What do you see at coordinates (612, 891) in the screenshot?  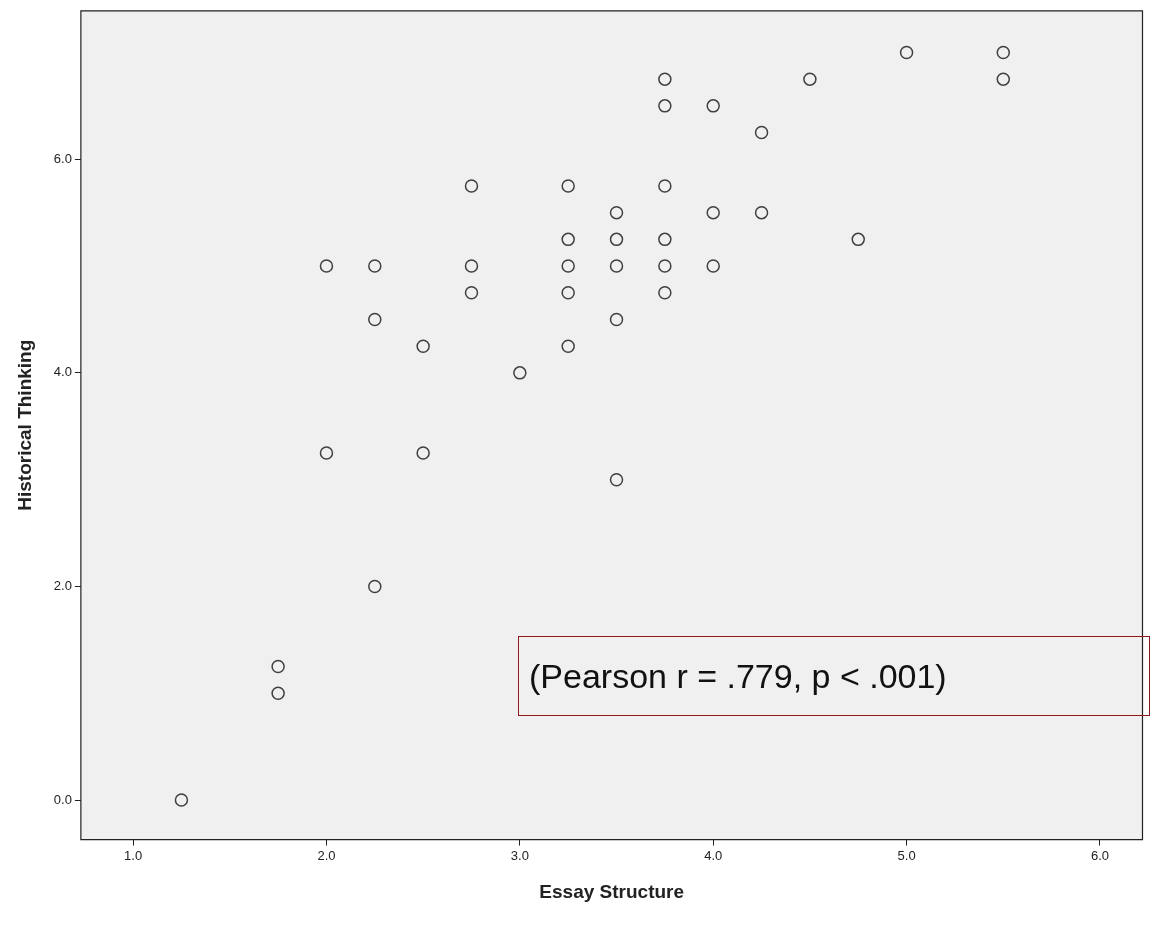 I see `x-axis-title: Essay Structure` at bounding box center [612, 891].